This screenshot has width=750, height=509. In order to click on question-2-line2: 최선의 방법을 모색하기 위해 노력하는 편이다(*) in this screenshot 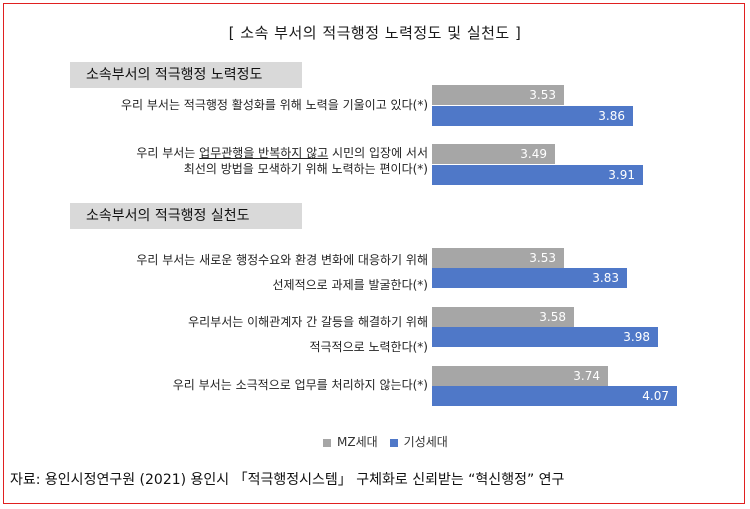, I will do `click(305, 169)`.